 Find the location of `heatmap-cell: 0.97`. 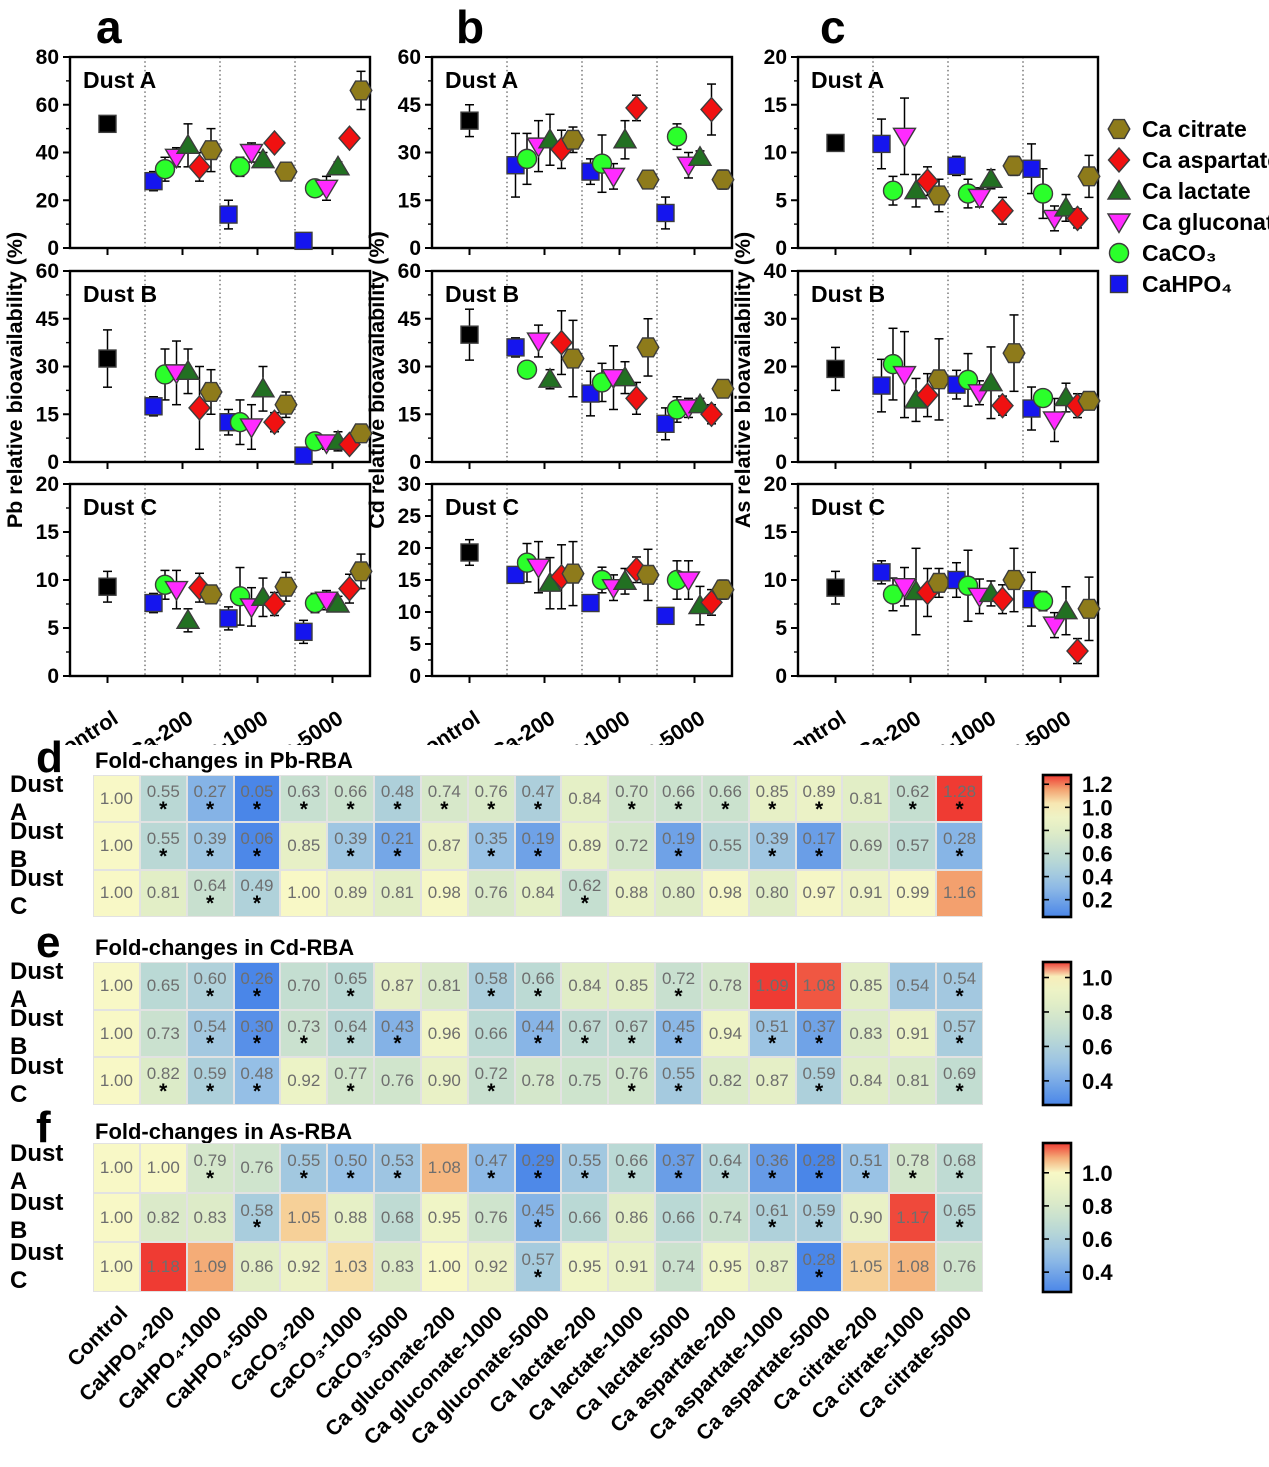

heatmap-cell: 0.97 is located at coordinates (819, 893).